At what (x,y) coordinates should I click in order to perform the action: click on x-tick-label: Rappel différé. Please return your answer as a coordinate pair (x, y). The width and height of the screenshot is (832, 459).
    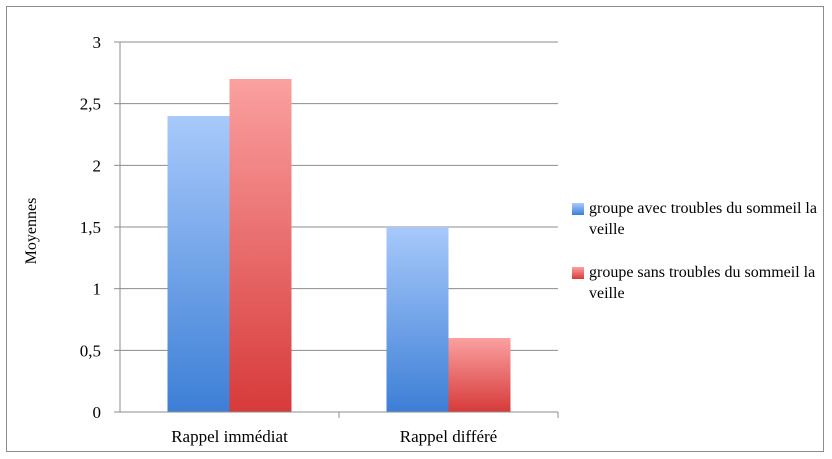
    Looking at the image, I should click on (448, 436).